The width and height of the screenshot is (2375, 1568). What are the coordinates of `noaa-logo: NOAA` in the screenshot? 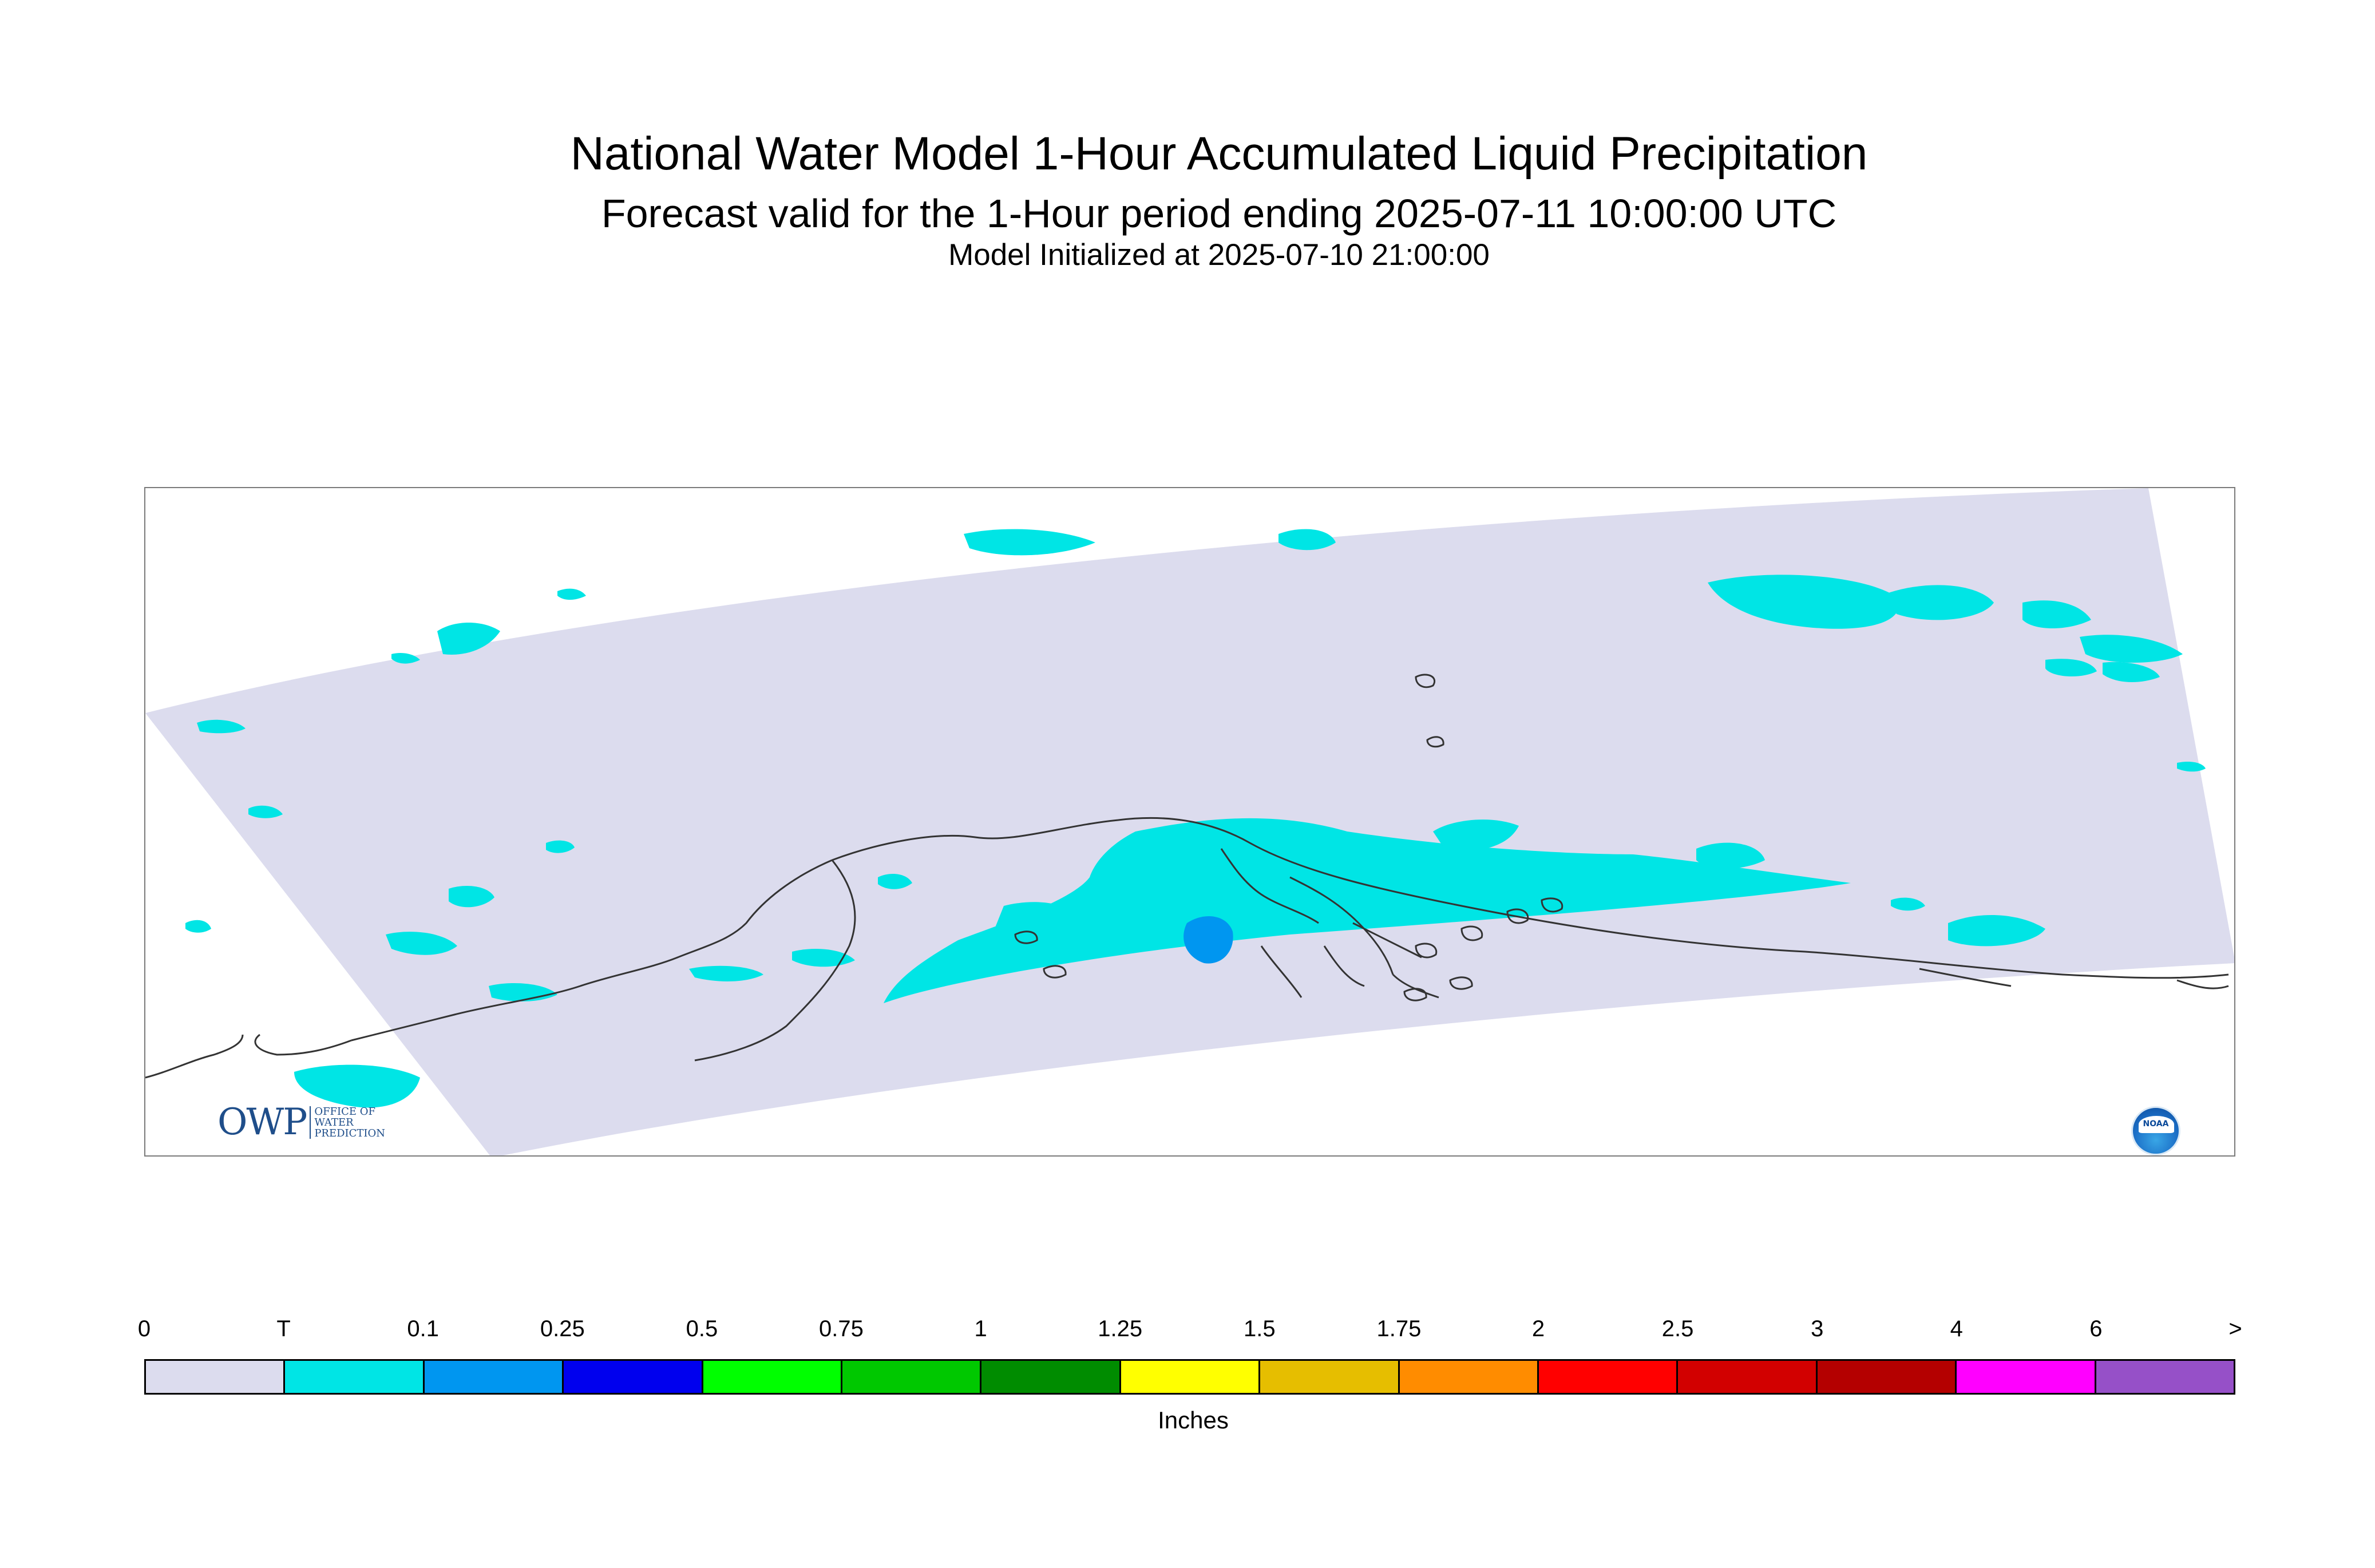 It's located at (2155, 1130).